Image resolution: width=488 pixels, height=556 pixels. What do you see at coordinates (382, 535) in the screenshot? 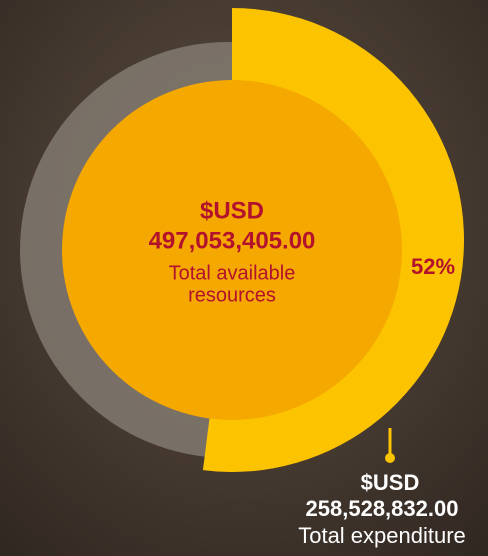
I see `outer-label: Total expenditure` at bounding box center [382, 535].